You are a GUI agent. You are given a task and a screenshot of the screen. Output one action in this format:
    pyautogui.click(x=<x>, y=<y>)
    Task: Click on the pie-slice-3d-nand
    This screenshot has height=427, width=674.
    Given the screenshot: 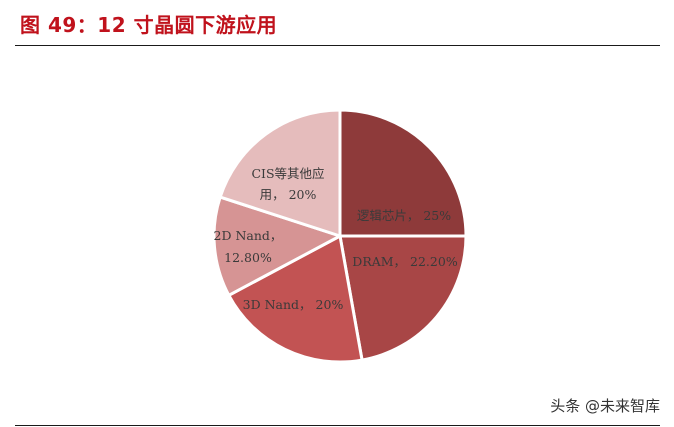 What is the action you would take?
    pyautogui.click(x=295, y=299)
    